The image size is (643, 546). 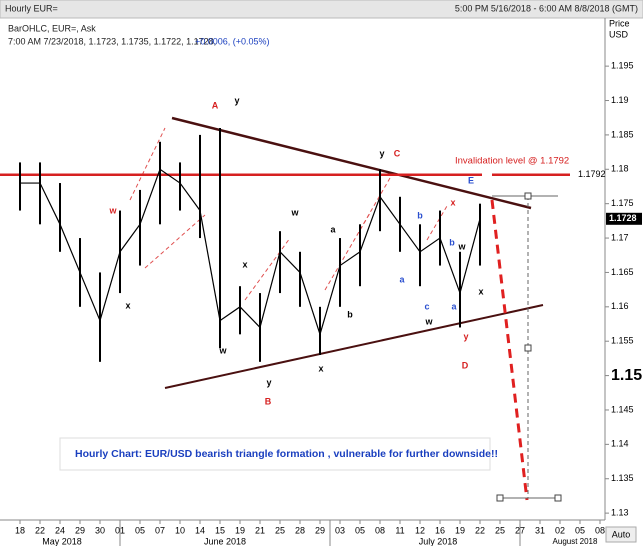 I want to click on y-tick-label: 1.195, so click(x=622, y=66).